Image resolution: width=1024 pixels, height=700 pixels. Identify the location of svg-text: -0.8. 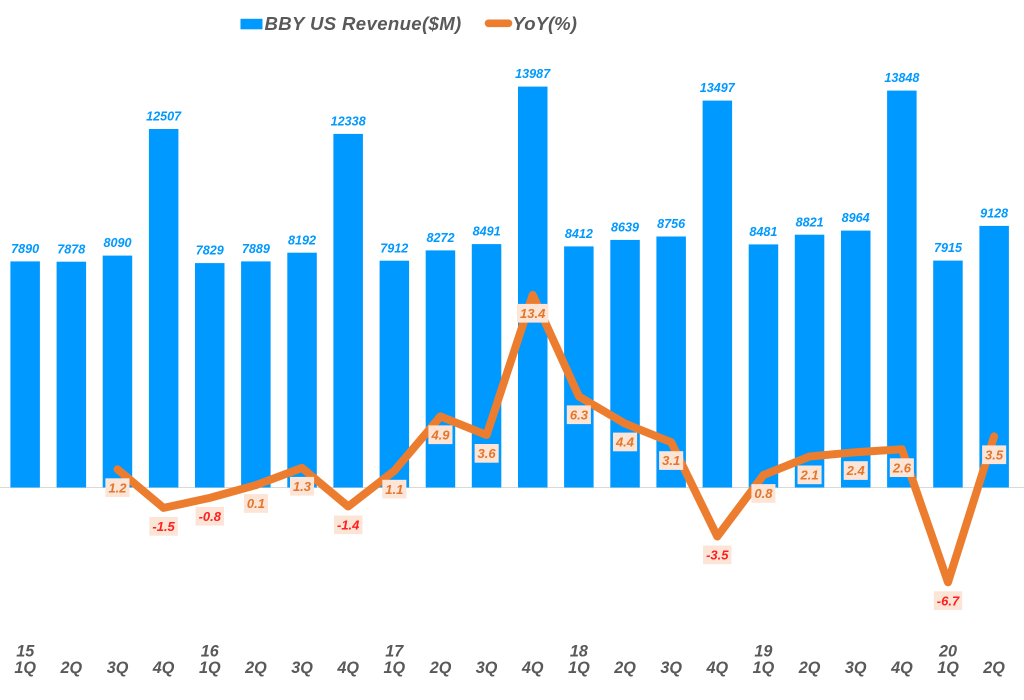
(210, 516).